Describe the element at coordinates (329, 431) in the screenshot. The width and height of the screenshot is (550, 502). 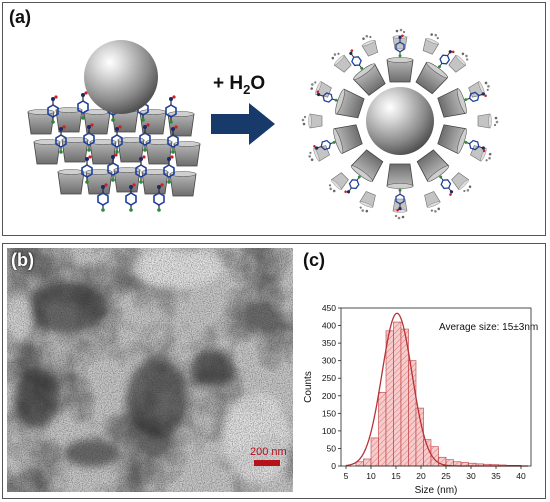
I see `y-tick-label: 100` at that location.